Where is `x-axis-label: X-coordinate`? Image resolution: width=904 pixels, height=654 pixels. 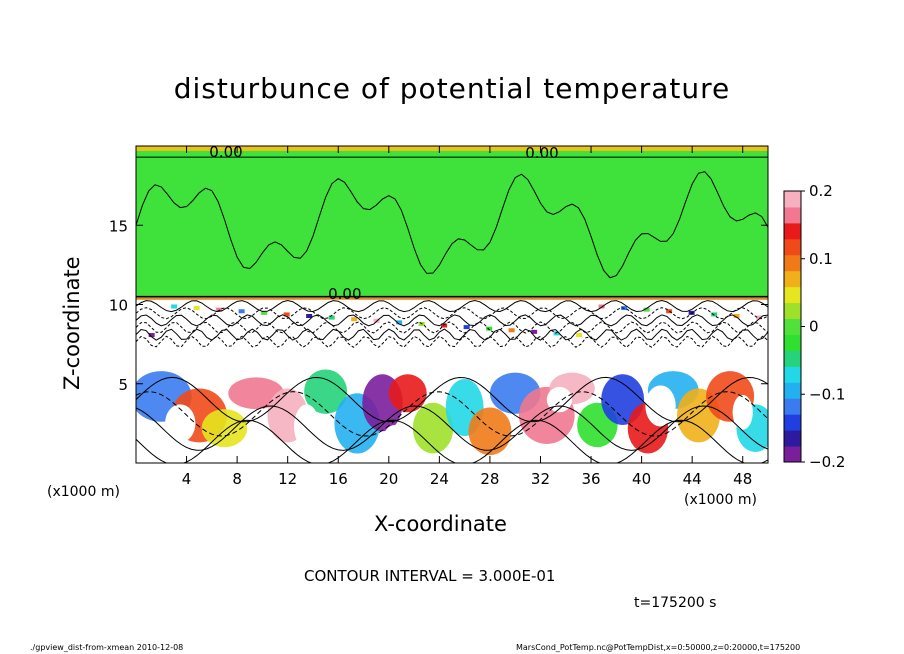 x-axis-label: X-coordinate is located at coordinates (440, 524).